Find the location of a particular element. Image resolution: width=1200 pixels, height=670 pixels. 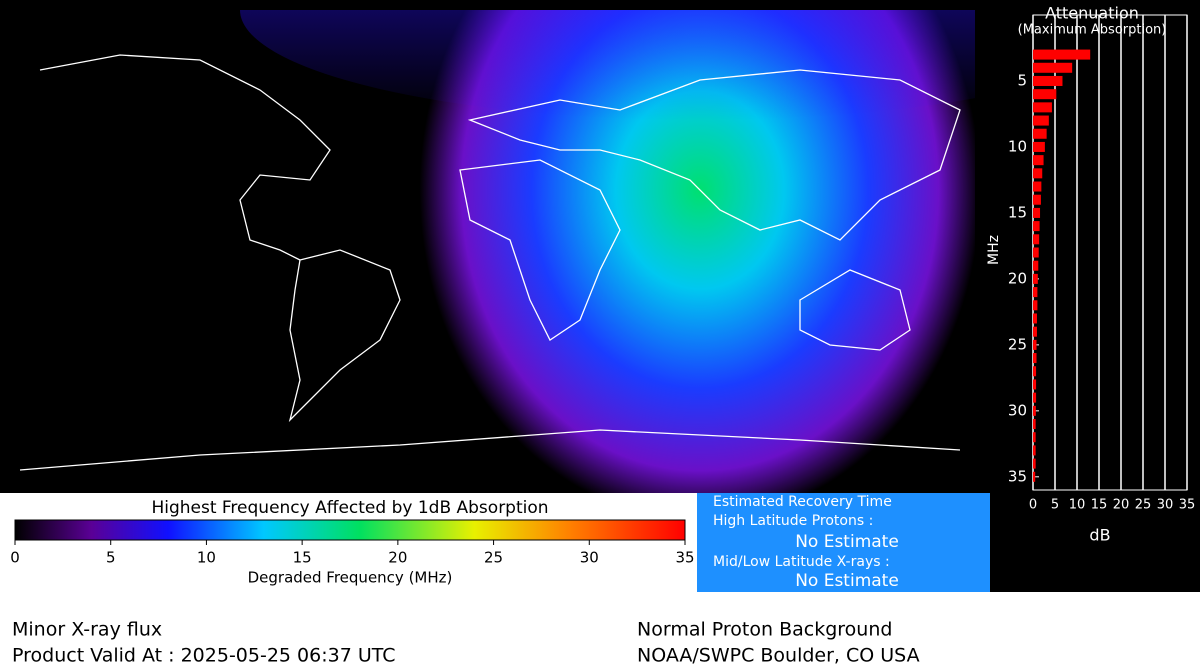

africa is located at coordinates (540, 250).